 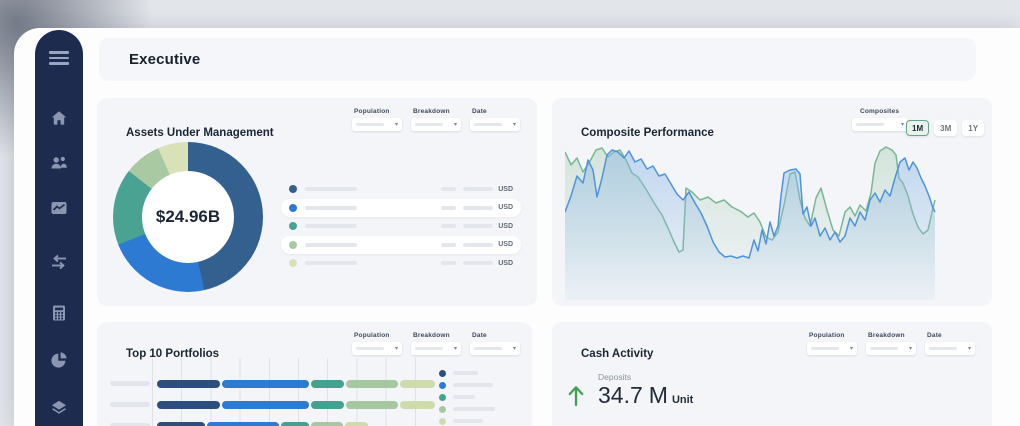 I want to click on range-button-3m: 3M, so click(x=946, y=128).